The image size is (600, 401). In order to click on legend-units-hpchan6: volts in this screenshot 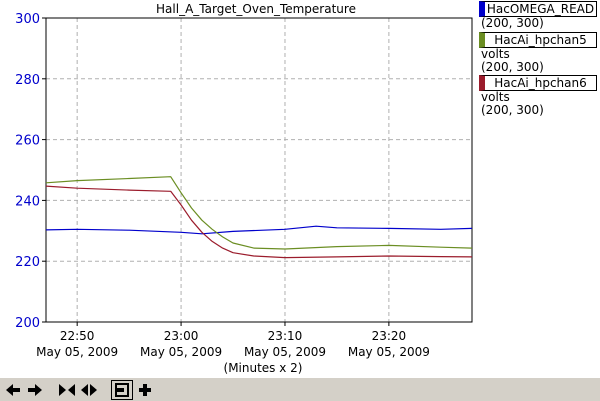, I will do `click(495, 97)`.